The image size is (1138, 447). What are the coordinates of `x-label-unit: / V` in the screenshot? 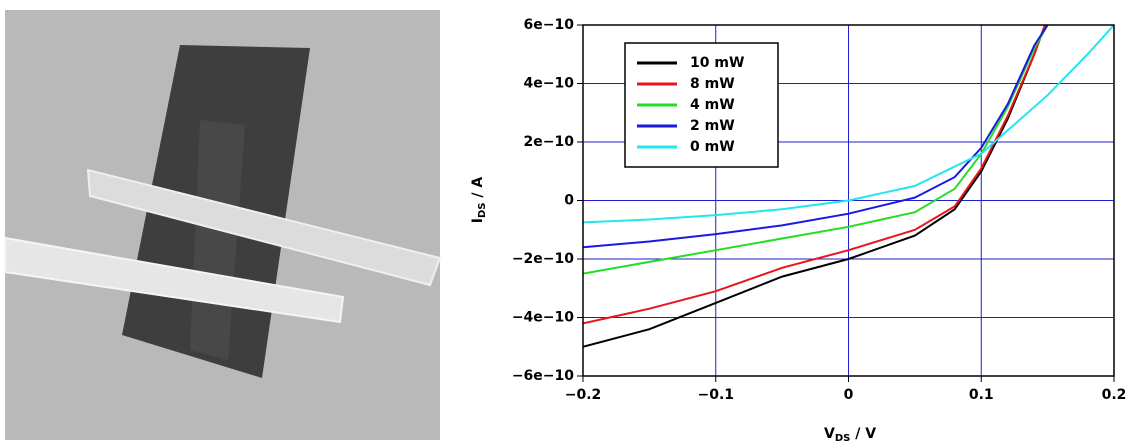 It's located at (863, 434).